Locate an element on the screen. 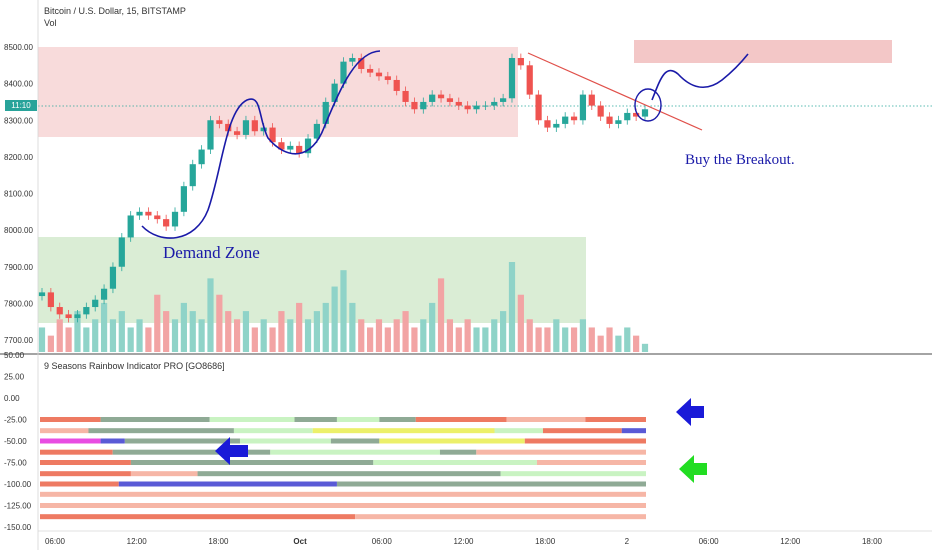 The height and width of the screenshot is (550, 932). indicator-tick-label: -25.00 is located at coordinates (15, 420).